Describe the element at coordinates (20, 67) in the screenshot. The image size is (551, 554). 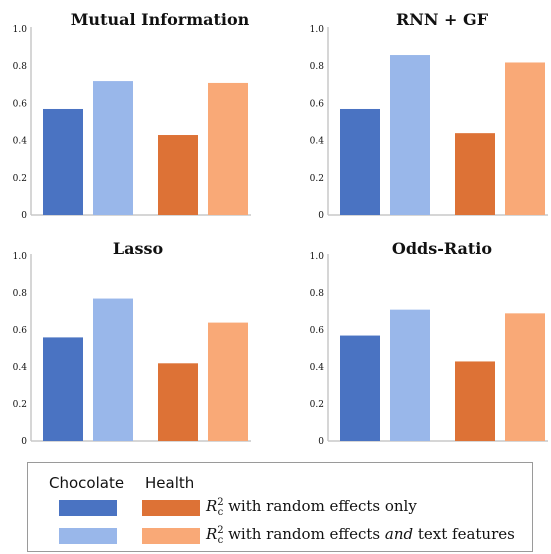
I see `y-tick-label-mutual-information-4: 0.8` at that location.